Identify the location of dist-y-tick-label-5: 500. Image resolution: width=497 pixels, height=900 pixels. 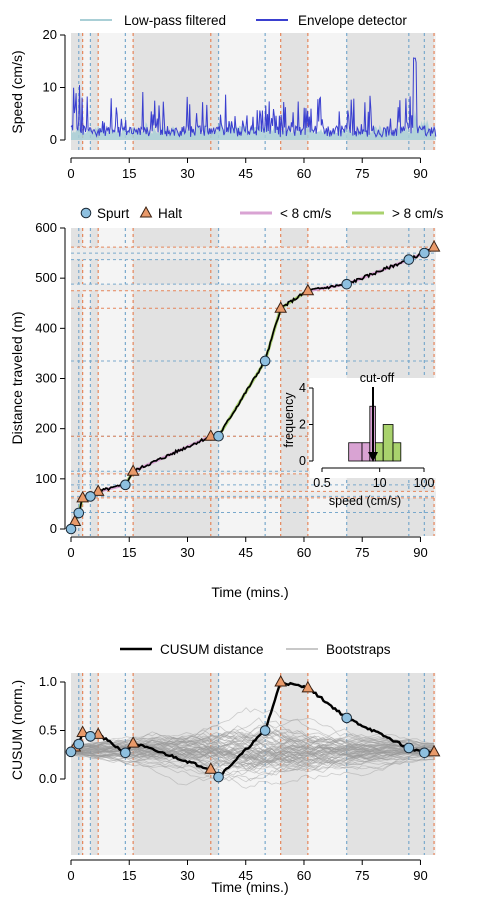
(46, 277).